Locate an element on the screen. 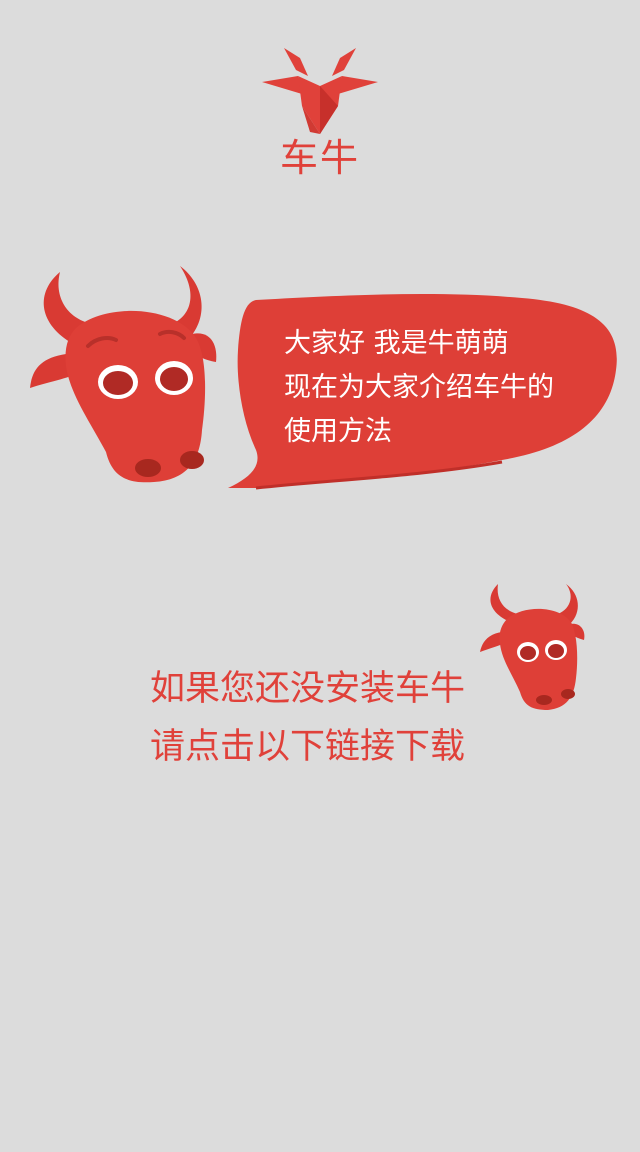  intro-line-1: 大家好 我是牛萌萌 is located at coordinates (396, 343).